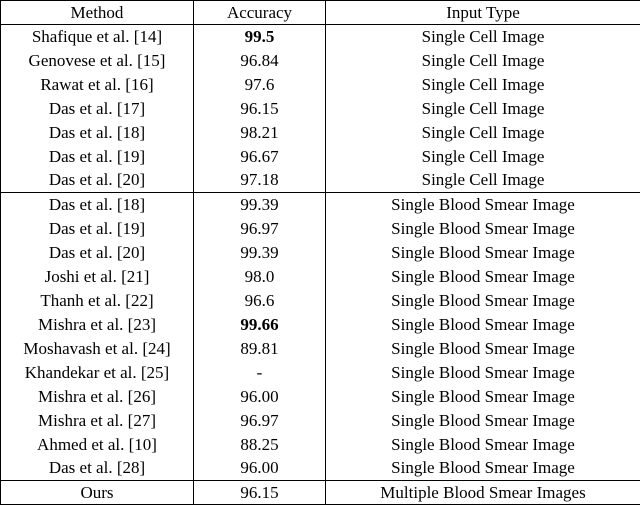  I want to click on table-section-ours: Ours 96.15 Multiple Blood Smear Images, so click(320, 492).